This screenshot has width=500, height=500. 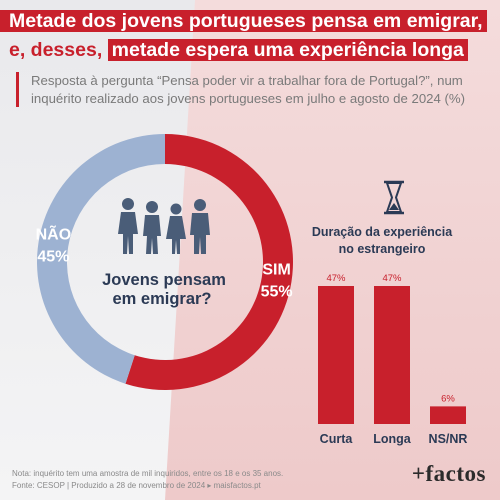 I want to click on hourglass-icon, so click(x=394, y=197).